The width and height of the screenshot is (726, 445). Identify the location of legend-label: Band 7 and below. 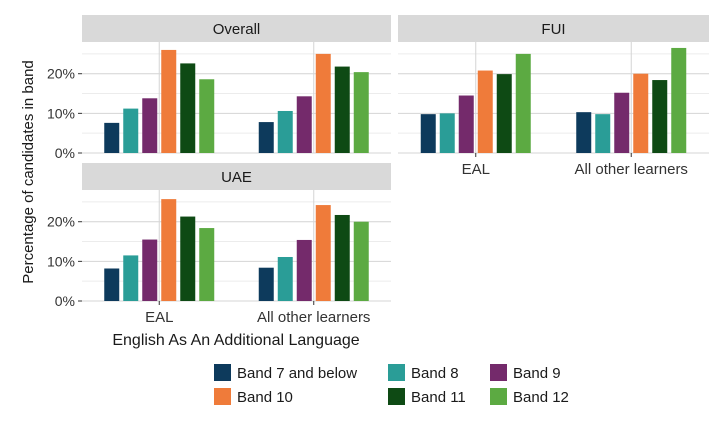
(297, 373).